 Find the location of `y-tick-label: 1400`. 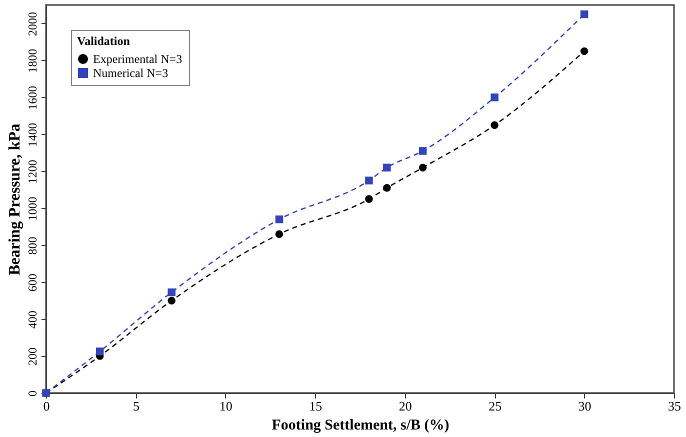

y-tick-label: 1400 is located at coordinates (33, 134).